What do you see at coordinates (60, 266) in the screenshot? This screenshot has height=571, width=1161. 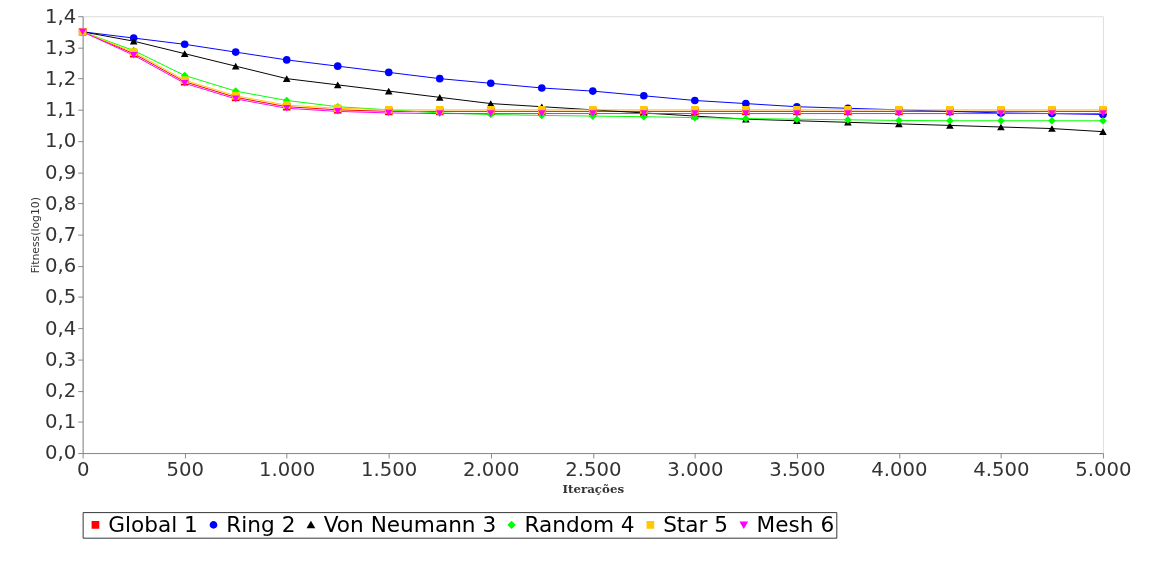 I see `y-tick-label: 0,6` at bounding box center [60, 266].